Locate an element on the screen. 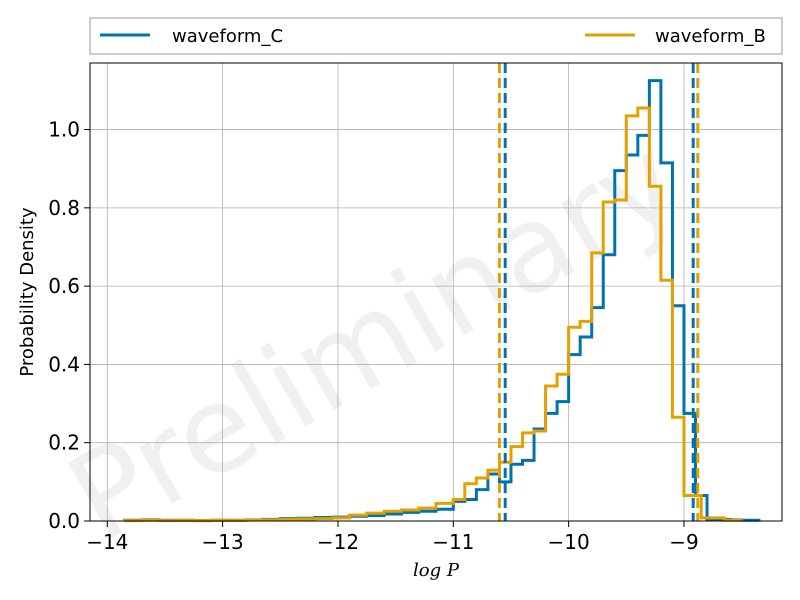 This screenshot has width=800, height=600. legend: waveform_C waveform_B is located at coordinates (436, 36).